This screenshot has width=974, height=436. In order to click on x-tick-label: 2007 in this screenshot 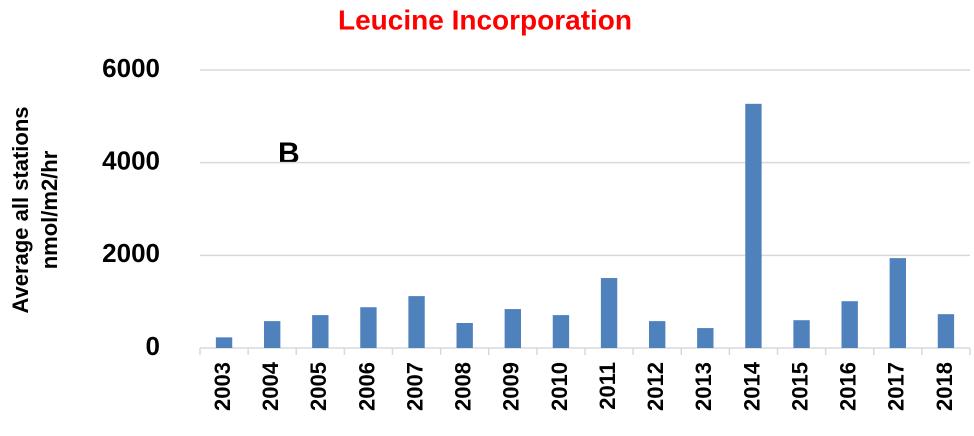, I will do `click(414, 386)`.